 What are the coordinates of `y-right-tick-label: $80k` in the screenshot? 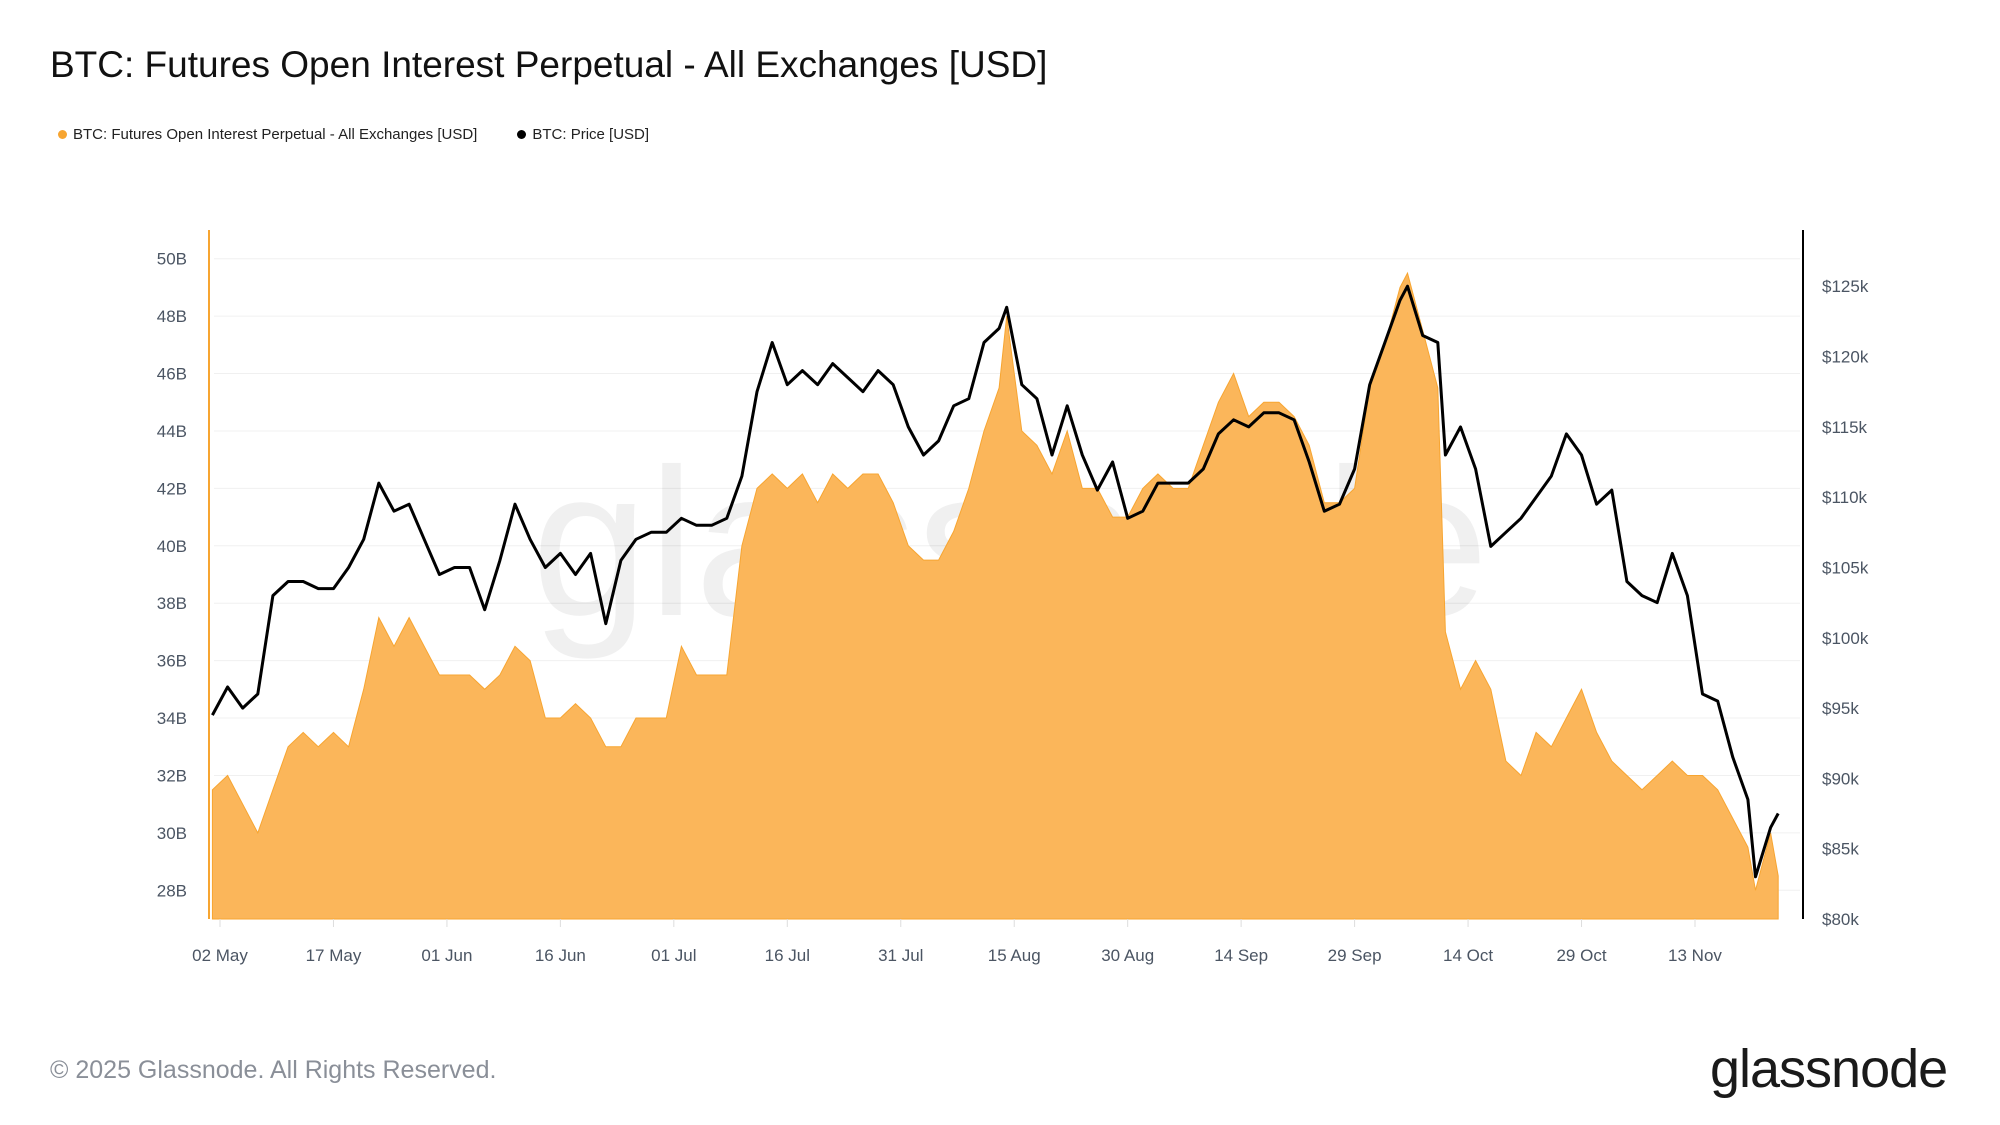 It's located at (1840, 919).